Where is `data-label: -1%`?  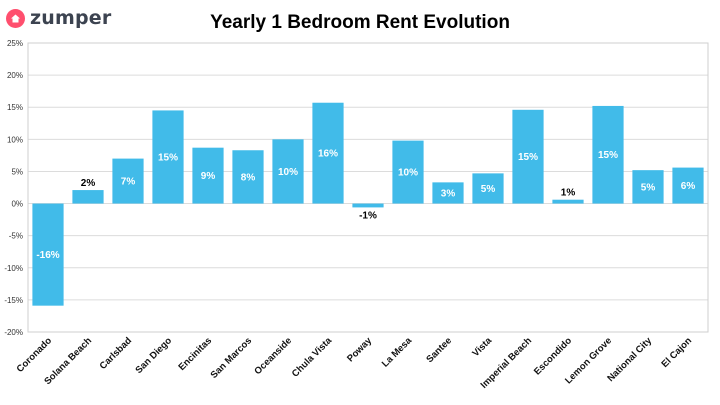
data-label: -1% is located at coordinates (368, 215).